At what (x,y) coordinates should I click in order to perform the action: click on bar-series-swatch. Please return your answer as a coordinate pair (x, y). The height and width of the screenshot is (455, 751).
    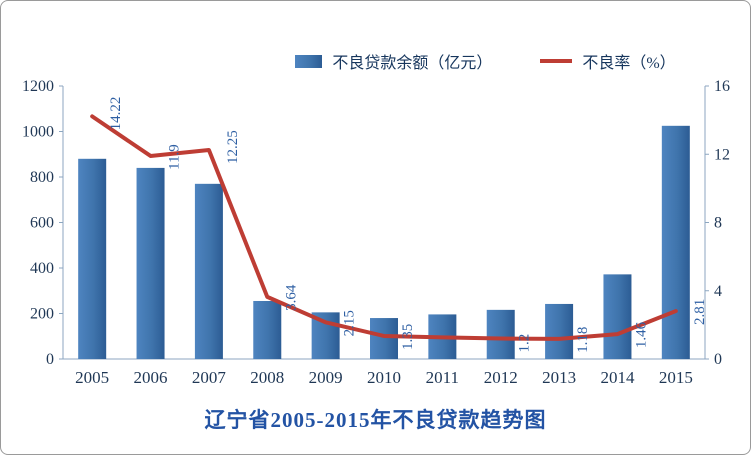
    Looking at the image, I should click on (309, 61).